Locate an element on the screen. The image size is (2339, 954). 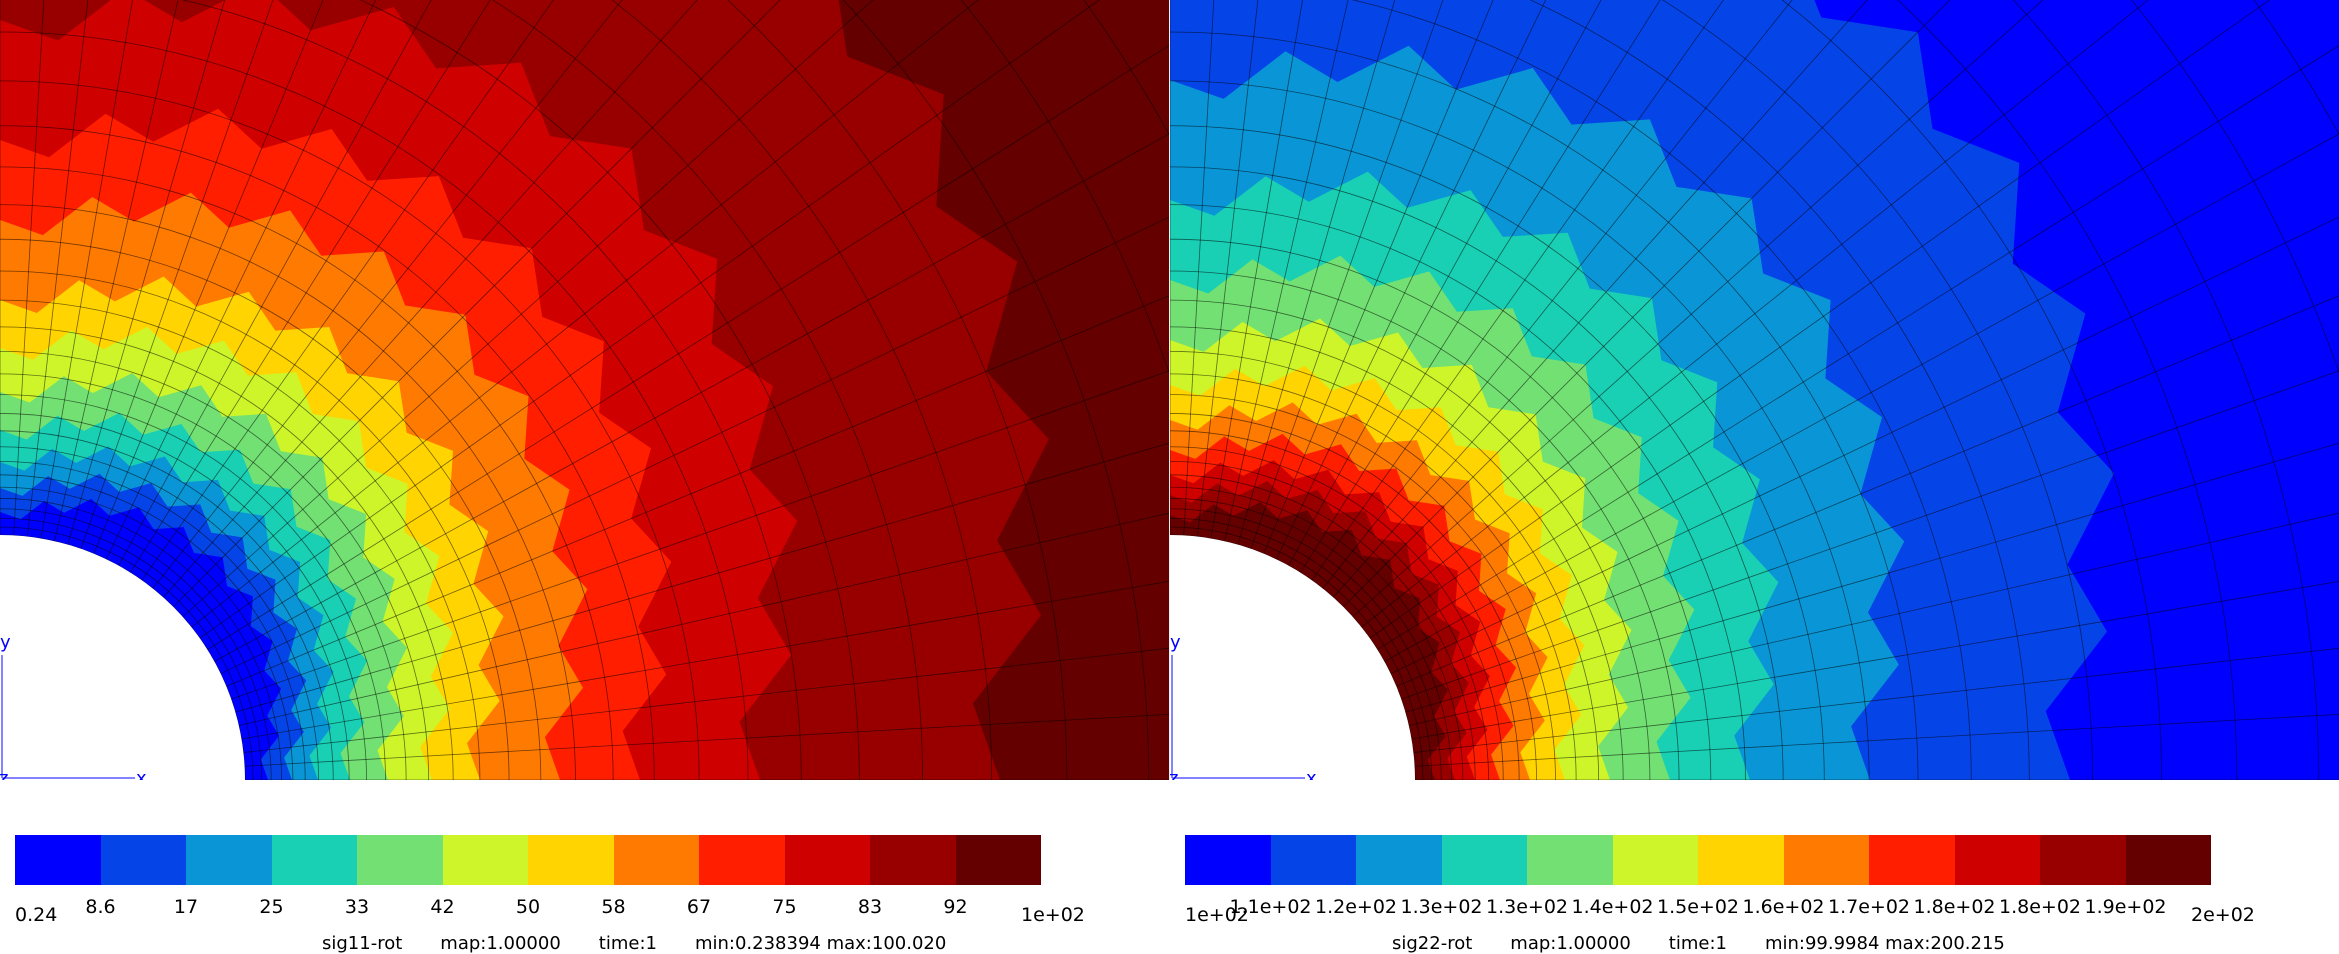
colorbar-tick-label: 0.24 is located at coordinates (36, 915).